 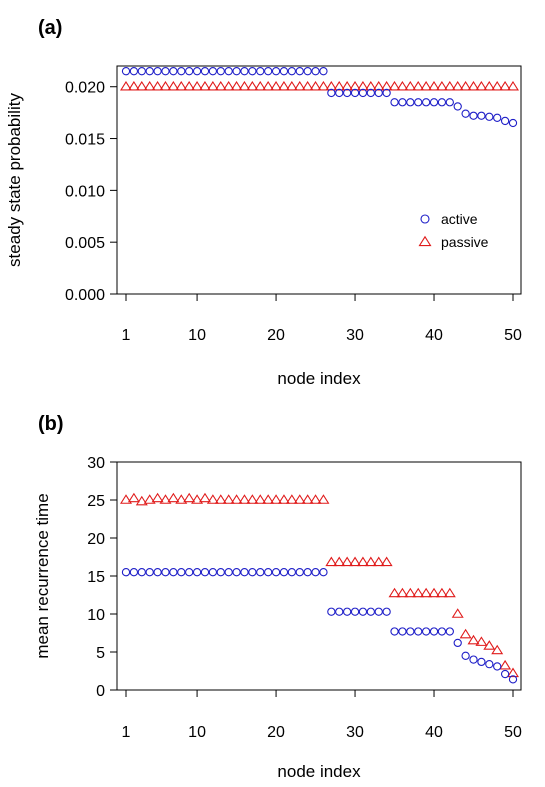 What do you see at coordinates (91, 192) in the screenshot?
I see `y-axis: 0.000 0.005 0.010 0.015 0.020` at bounding box center [91, 192].